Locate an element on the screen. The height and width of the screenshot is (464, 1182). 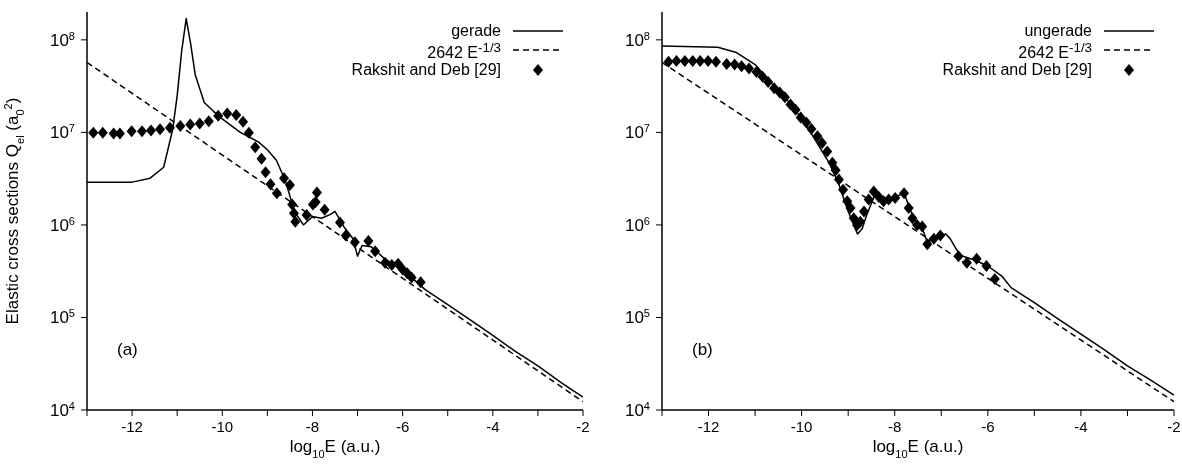
y-tick-label: 10$^{5}$ is located at coordinates (62, 317).